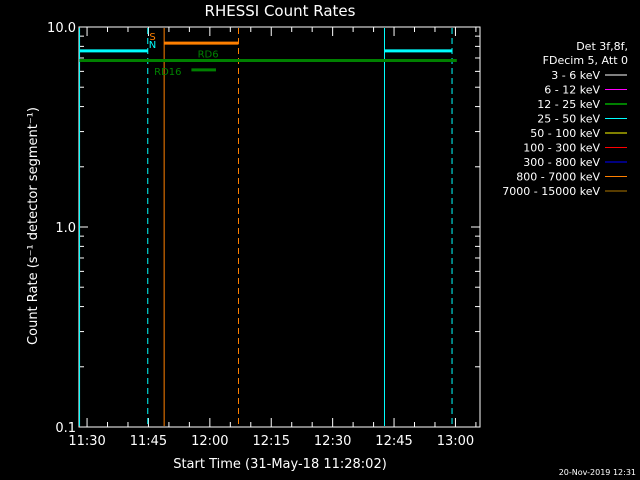 The image size is (640, 480). I want to click on legend-entry-label: 12 - 25 keV, so click(568, 104).